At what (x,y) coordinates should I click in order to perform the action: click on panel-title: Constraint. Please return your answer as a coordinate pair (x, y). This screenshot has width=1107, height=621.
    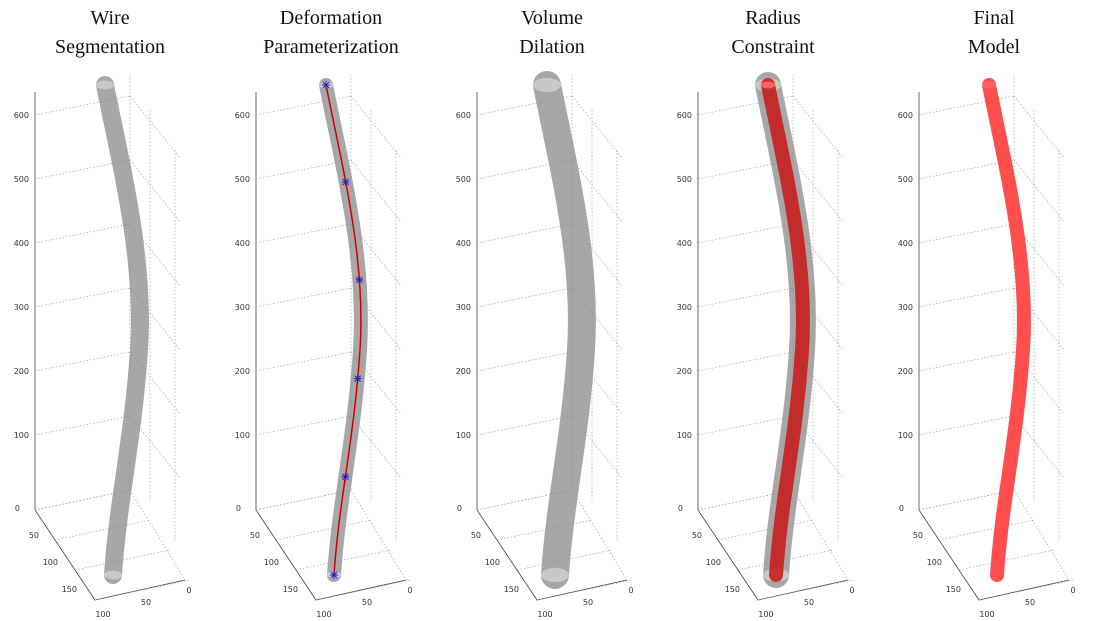
    Looking at the image, I should click on (773, 47).